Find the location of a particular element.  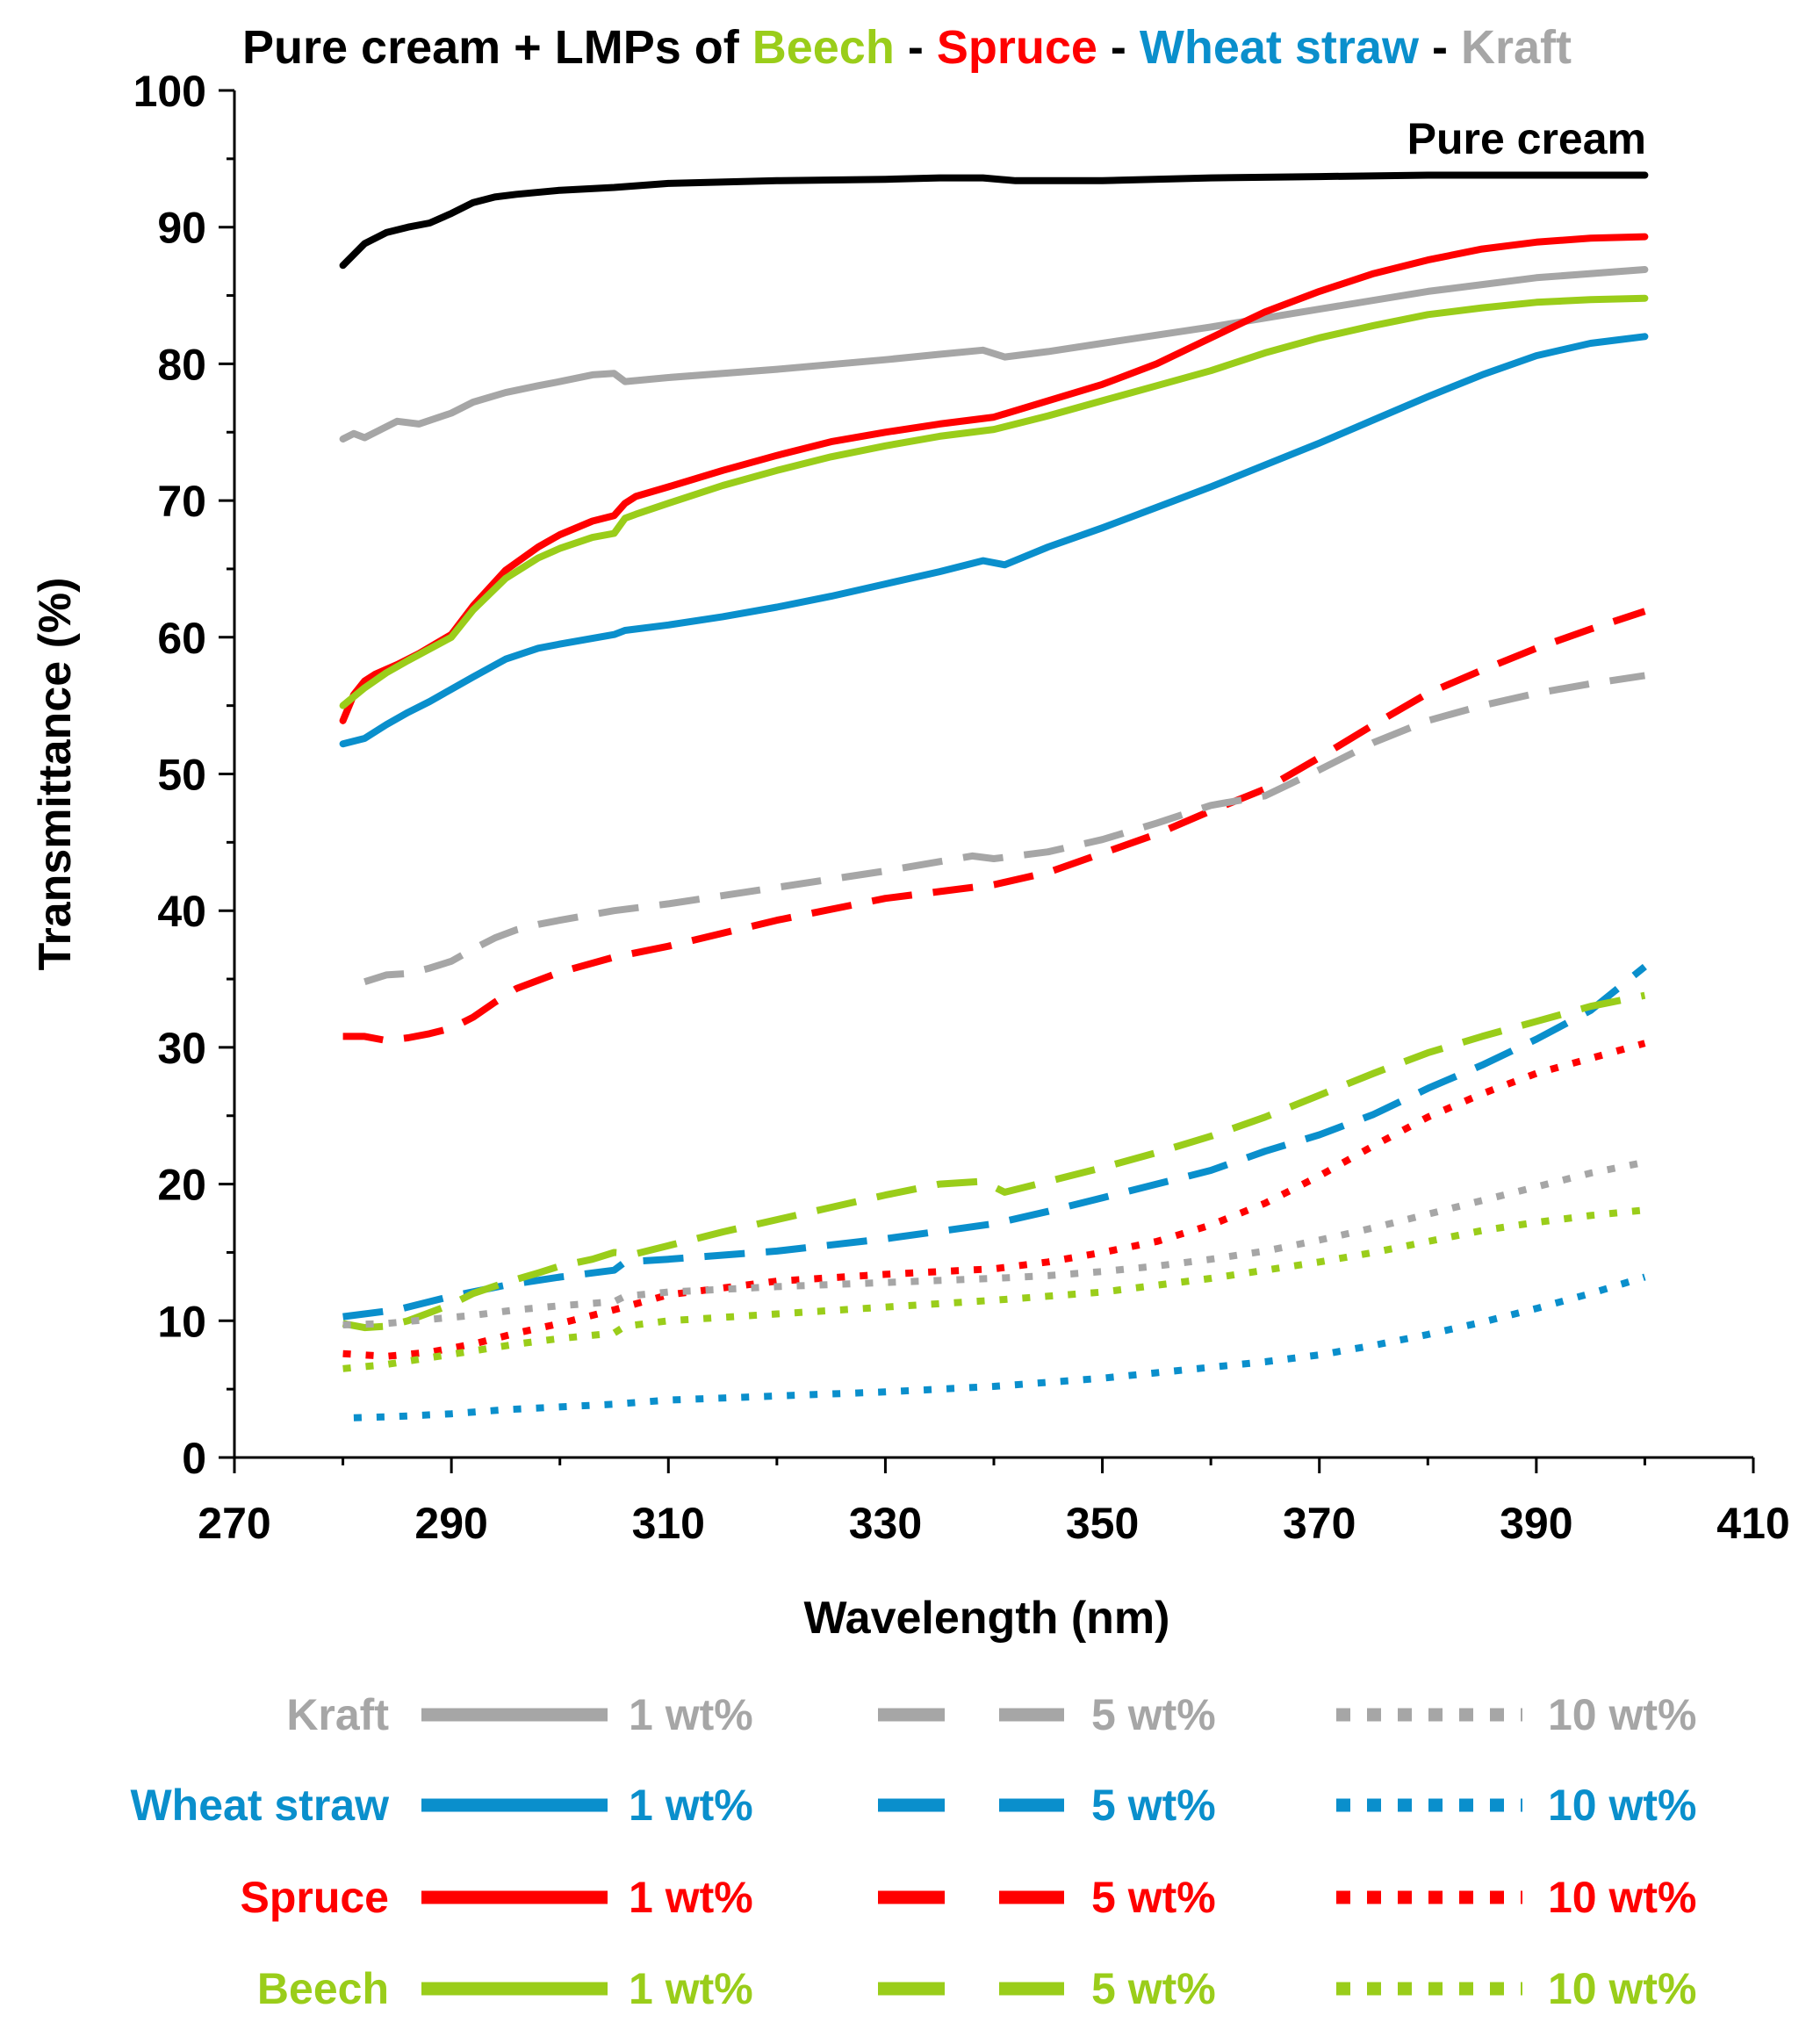

y-tick-label: 40 is located at coordinates (181, 912).